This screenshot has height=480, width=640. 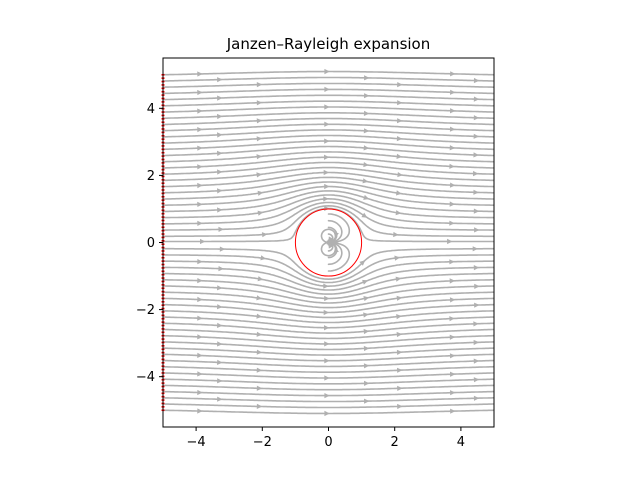 What do you see at coordinates (196, 442) in the screenshot?
I see `x-tick-label: −4` at bounding box center [196, 442].